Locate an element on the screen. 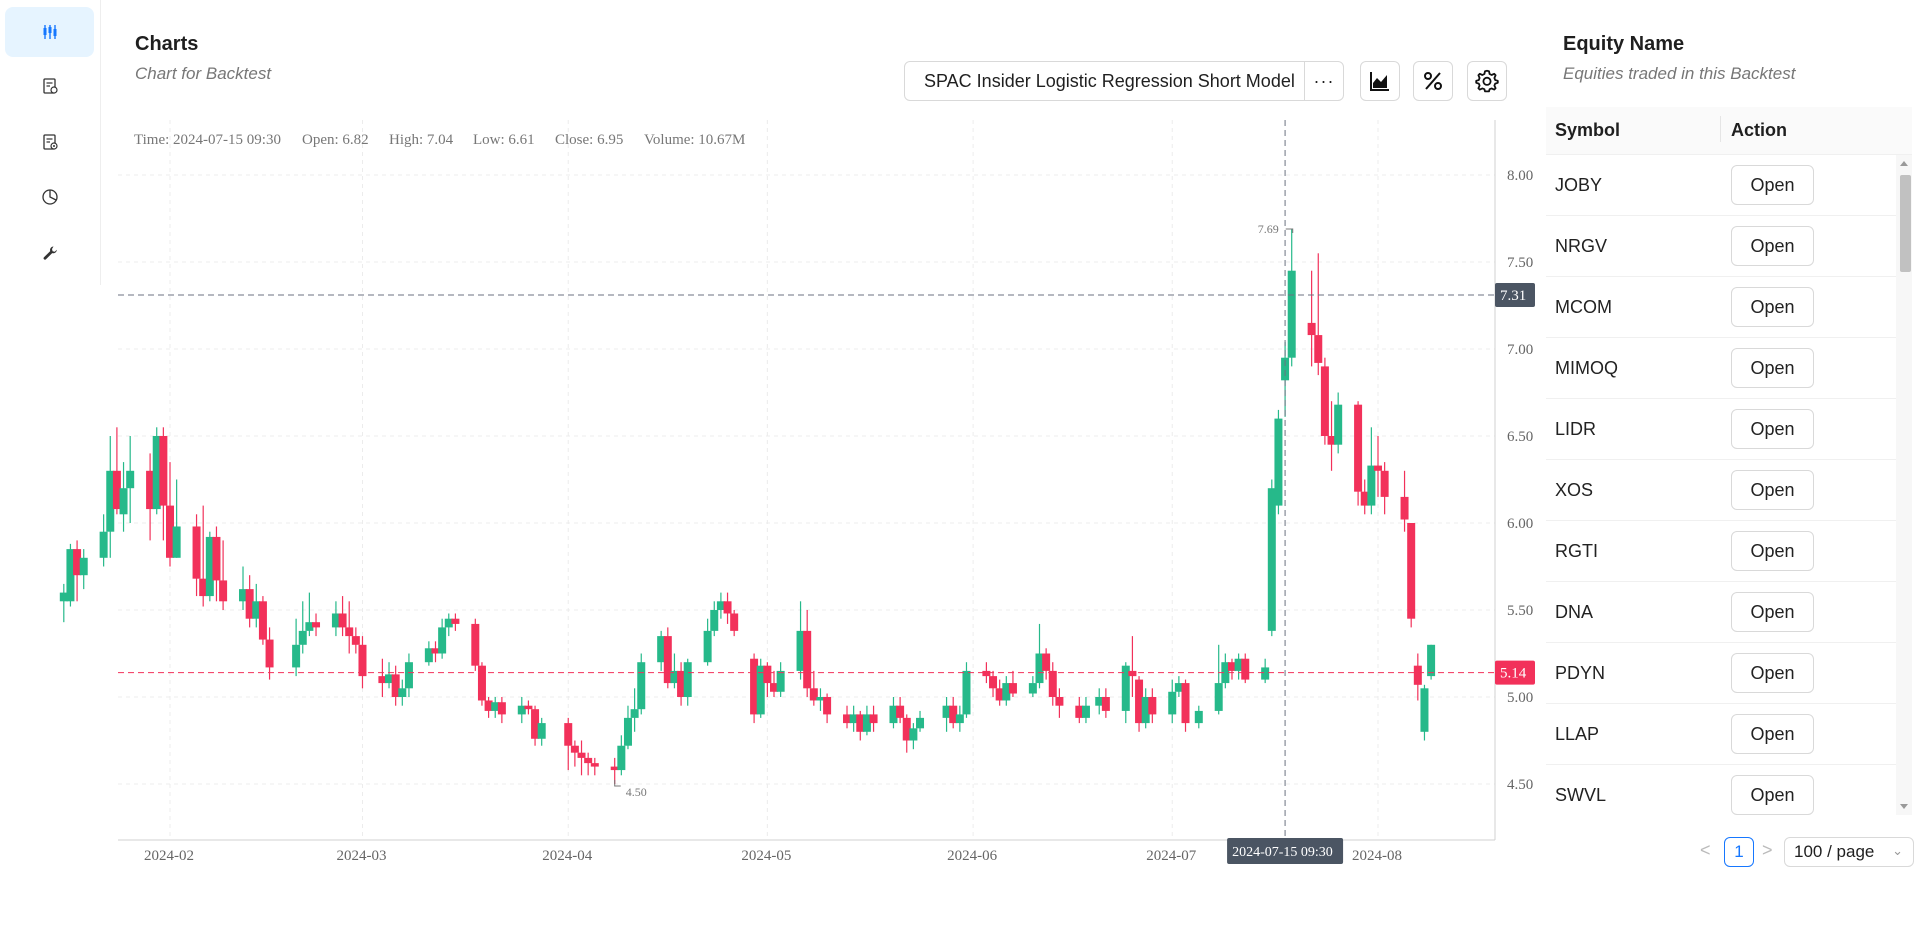  scroll-down-arrow-icon is located at coordinates (1904, 806).